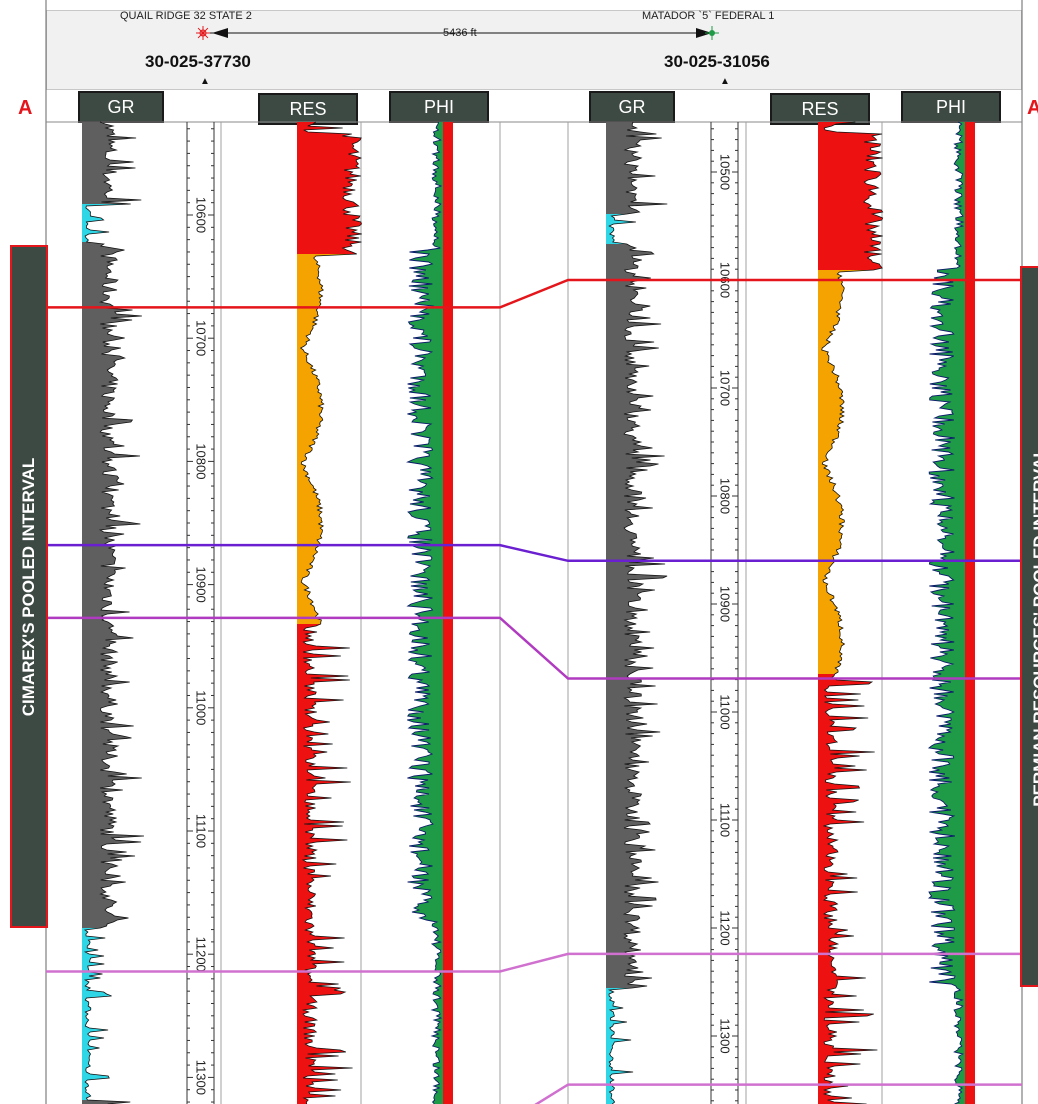 The height and width of the screenshot is (1104, 1038). I want to click on permian-interval-label: PERMIAN RESOURCES' POOLED INTERVAL, so click(1034, 626).